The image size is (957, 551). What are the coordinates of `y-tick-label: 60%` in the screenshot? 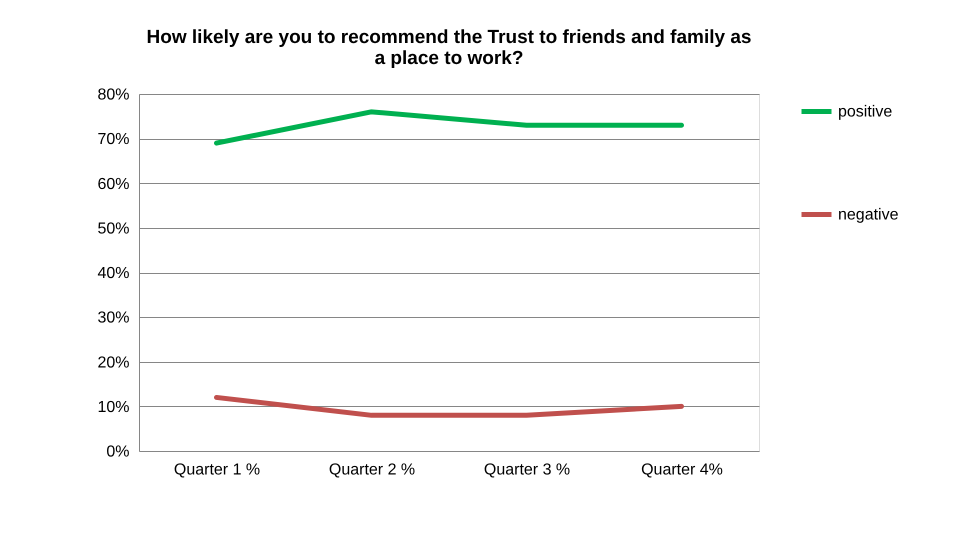 It's located at (113, 184).